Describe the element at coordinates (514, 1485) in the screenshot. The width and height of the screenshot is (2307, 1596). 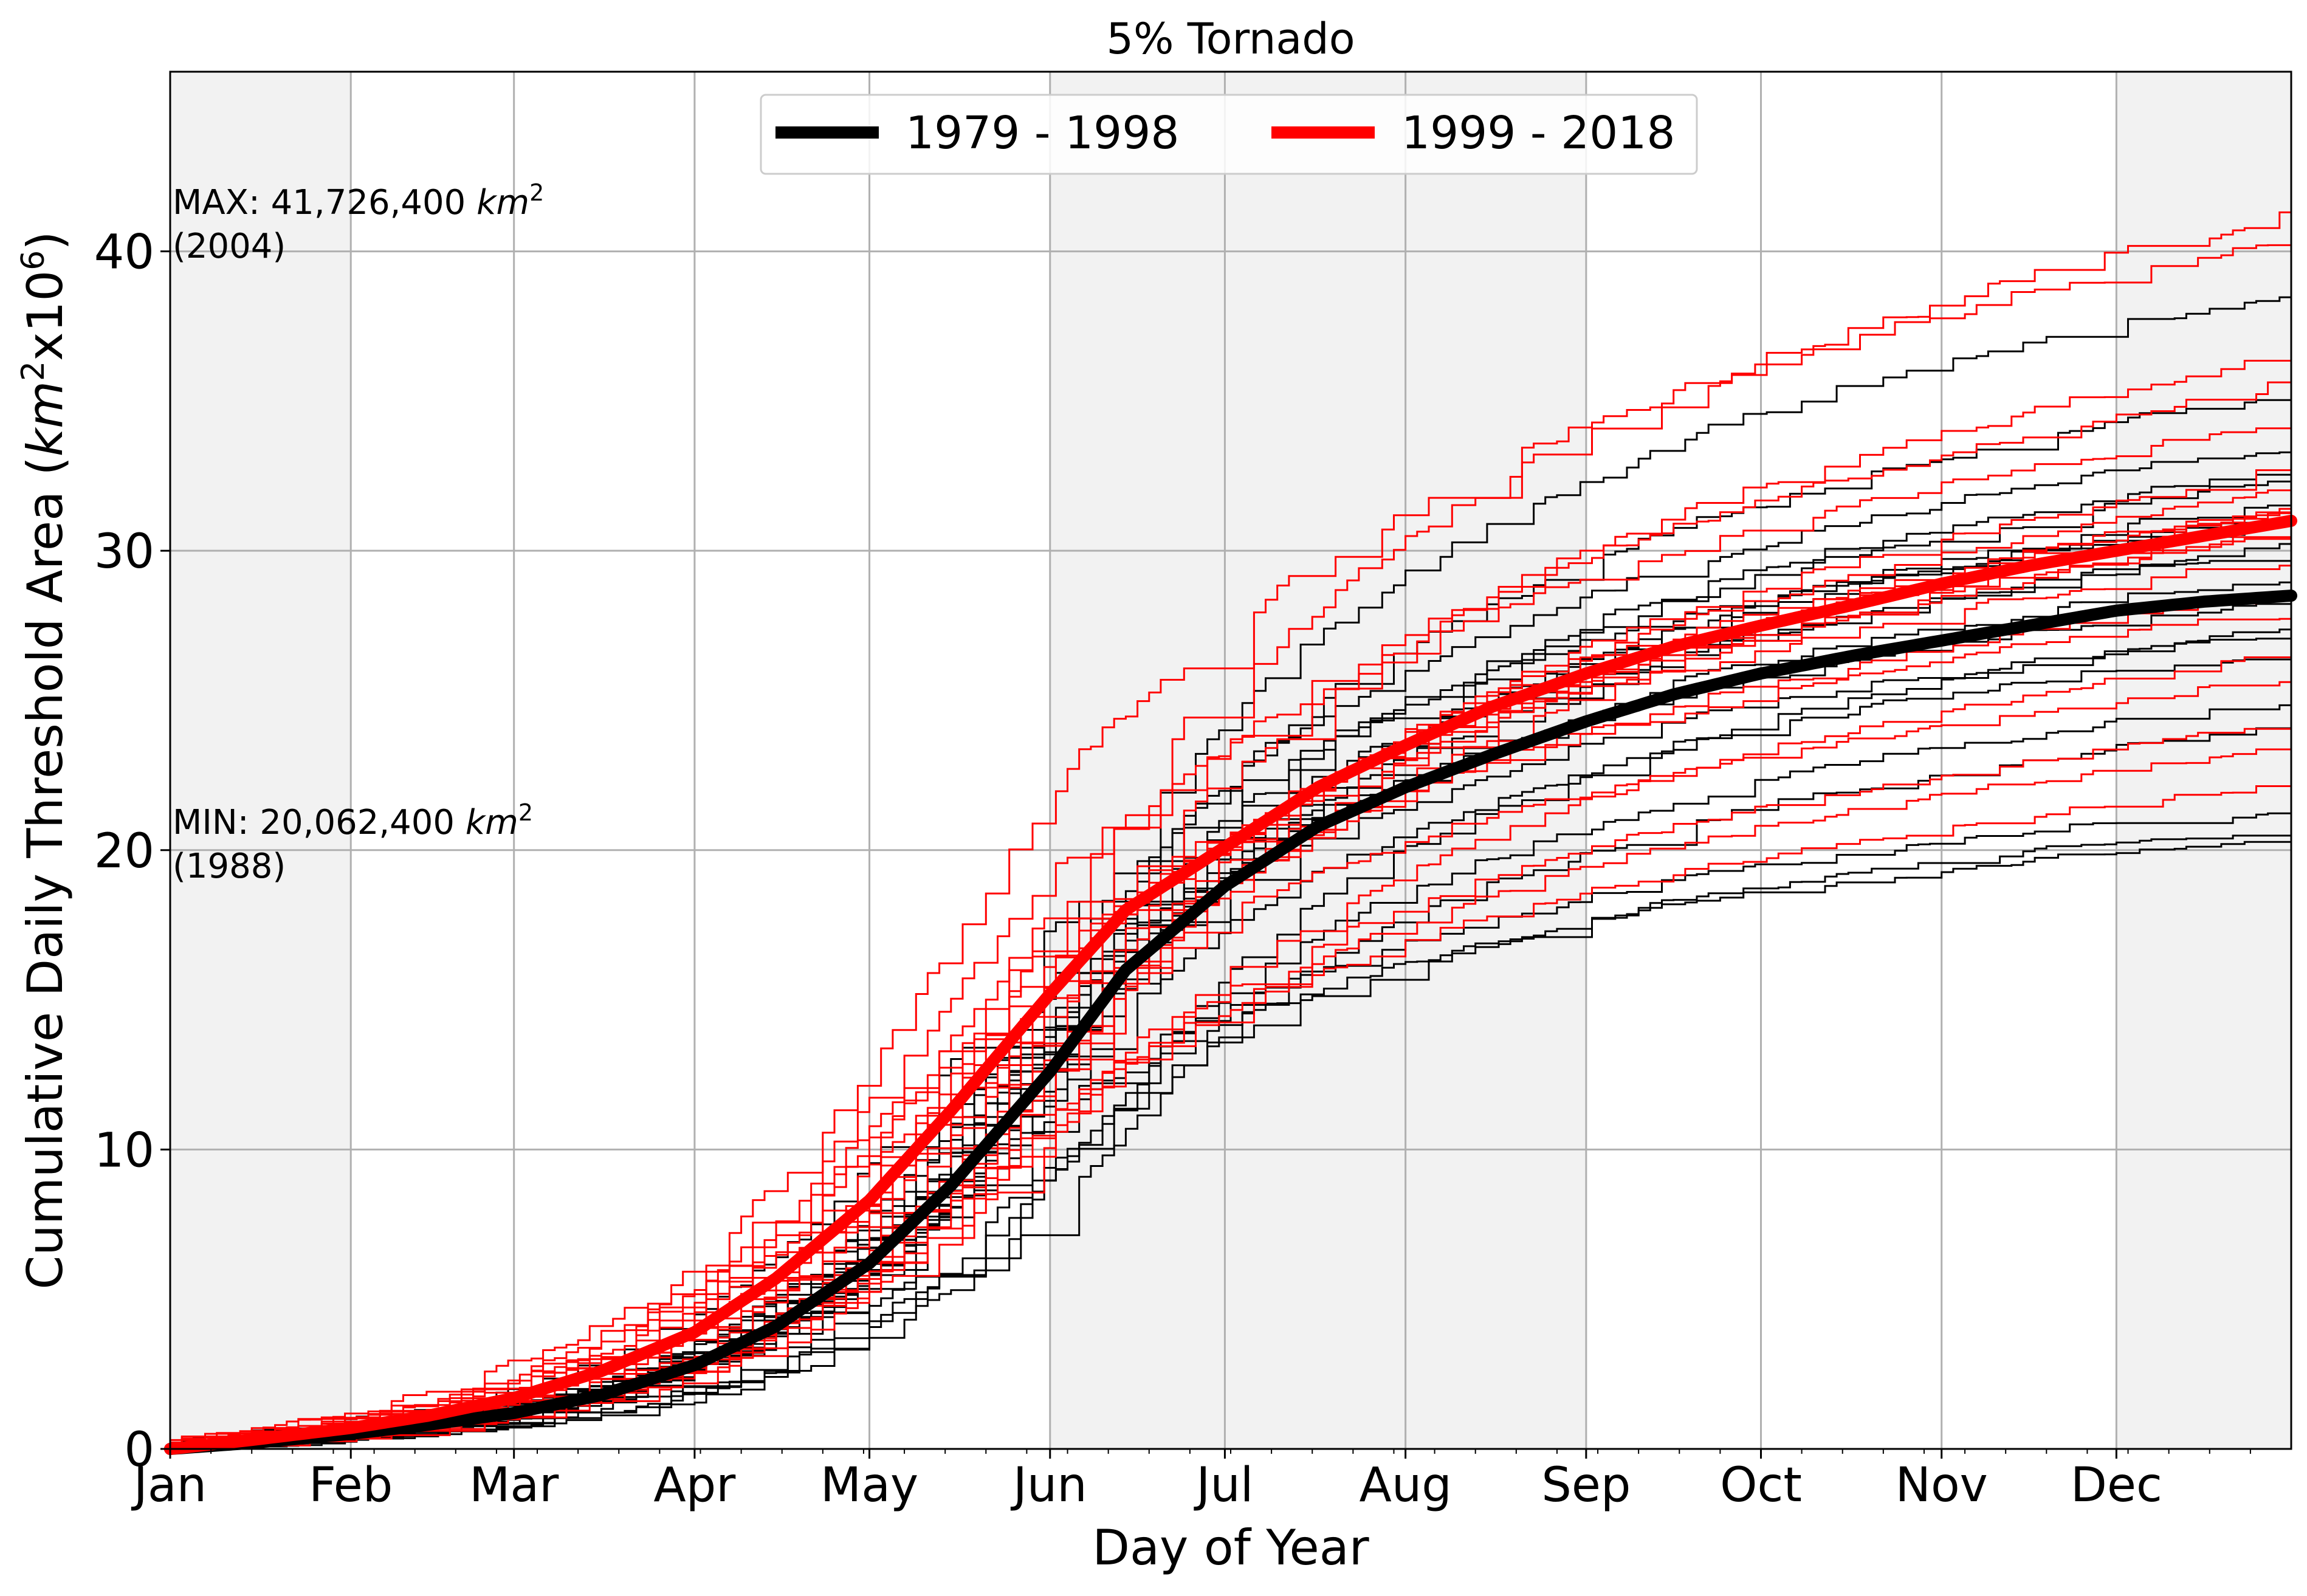
I see `x-tick-label-mar: Mar` at that location.